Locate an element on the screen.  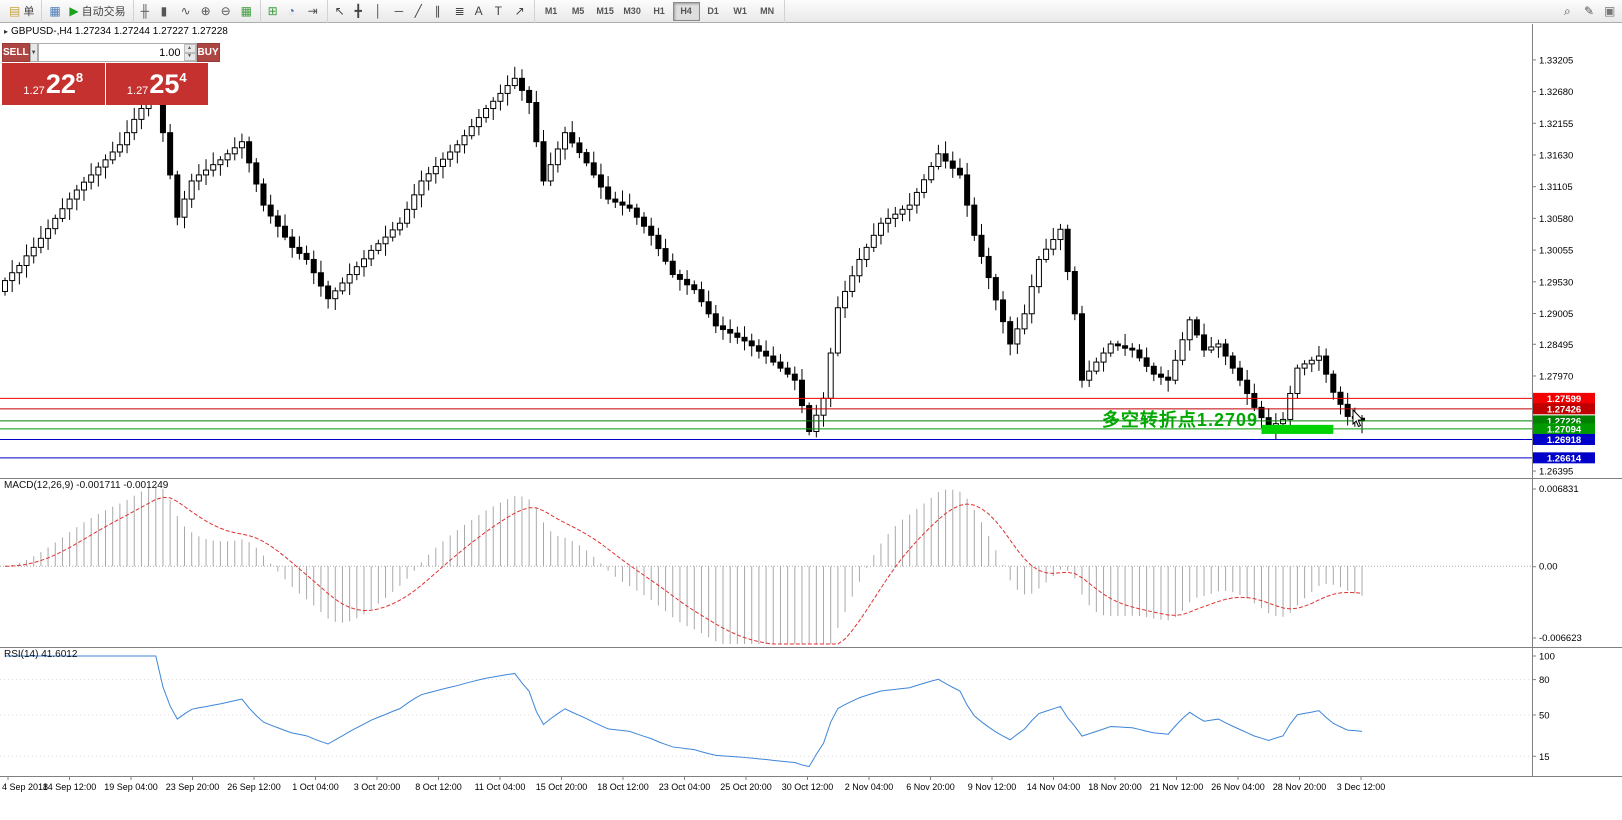
timeframe-m5: M5 is located at coordinates (578, 11).